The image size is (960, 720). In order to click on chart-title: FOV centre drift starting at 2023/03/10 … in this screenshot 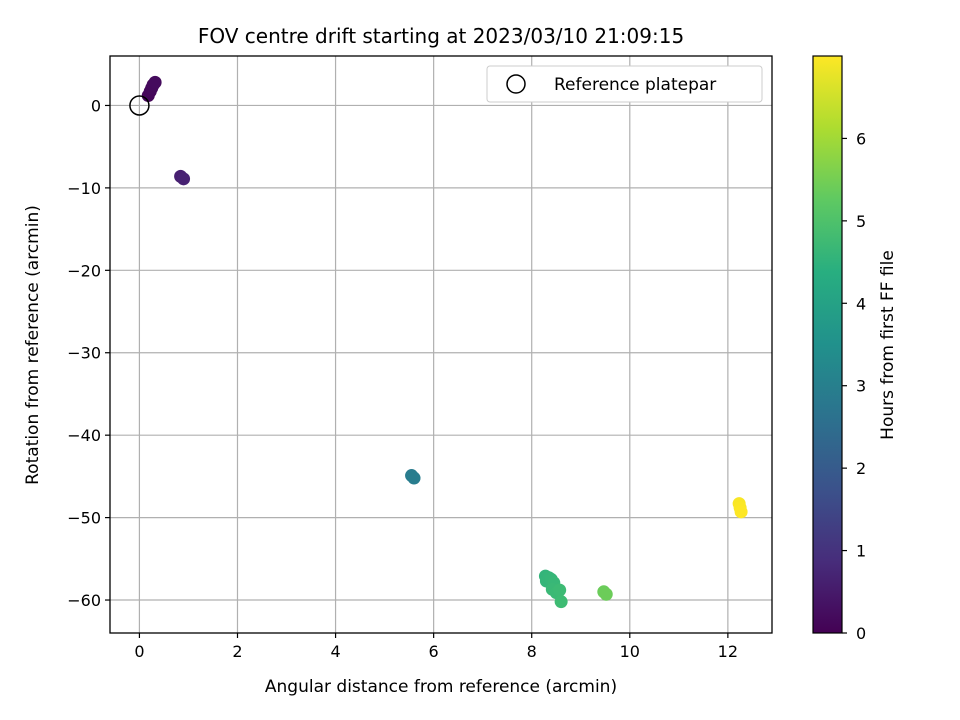, I will do `click(441, 36)`.